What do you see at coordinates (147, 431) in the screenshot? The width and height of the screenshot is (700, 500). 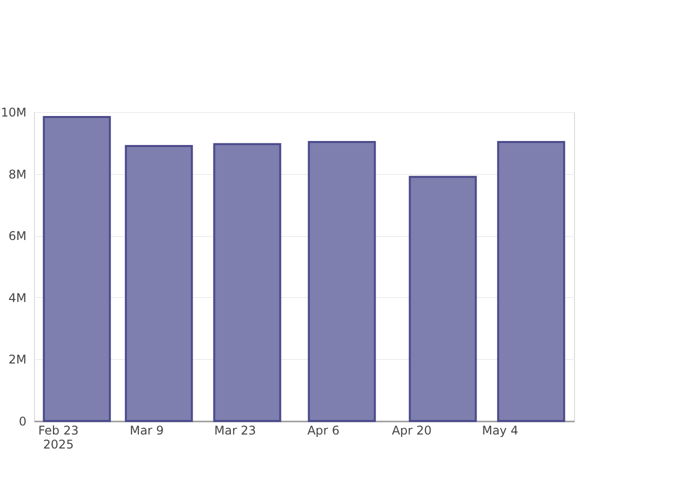 I see `x-tick-label: Mar 9` at bounding box center [147, 431].